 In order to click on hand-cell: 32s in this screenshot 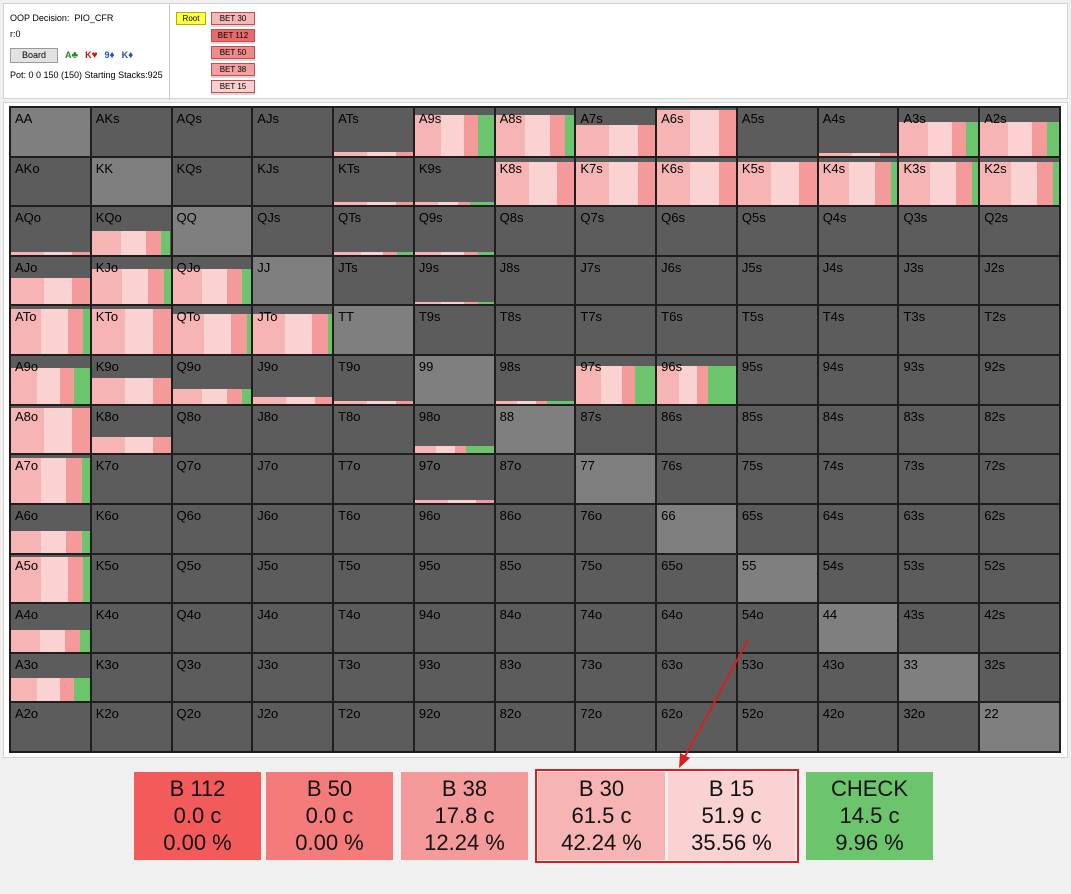, I will do `click(1019, 677)`.